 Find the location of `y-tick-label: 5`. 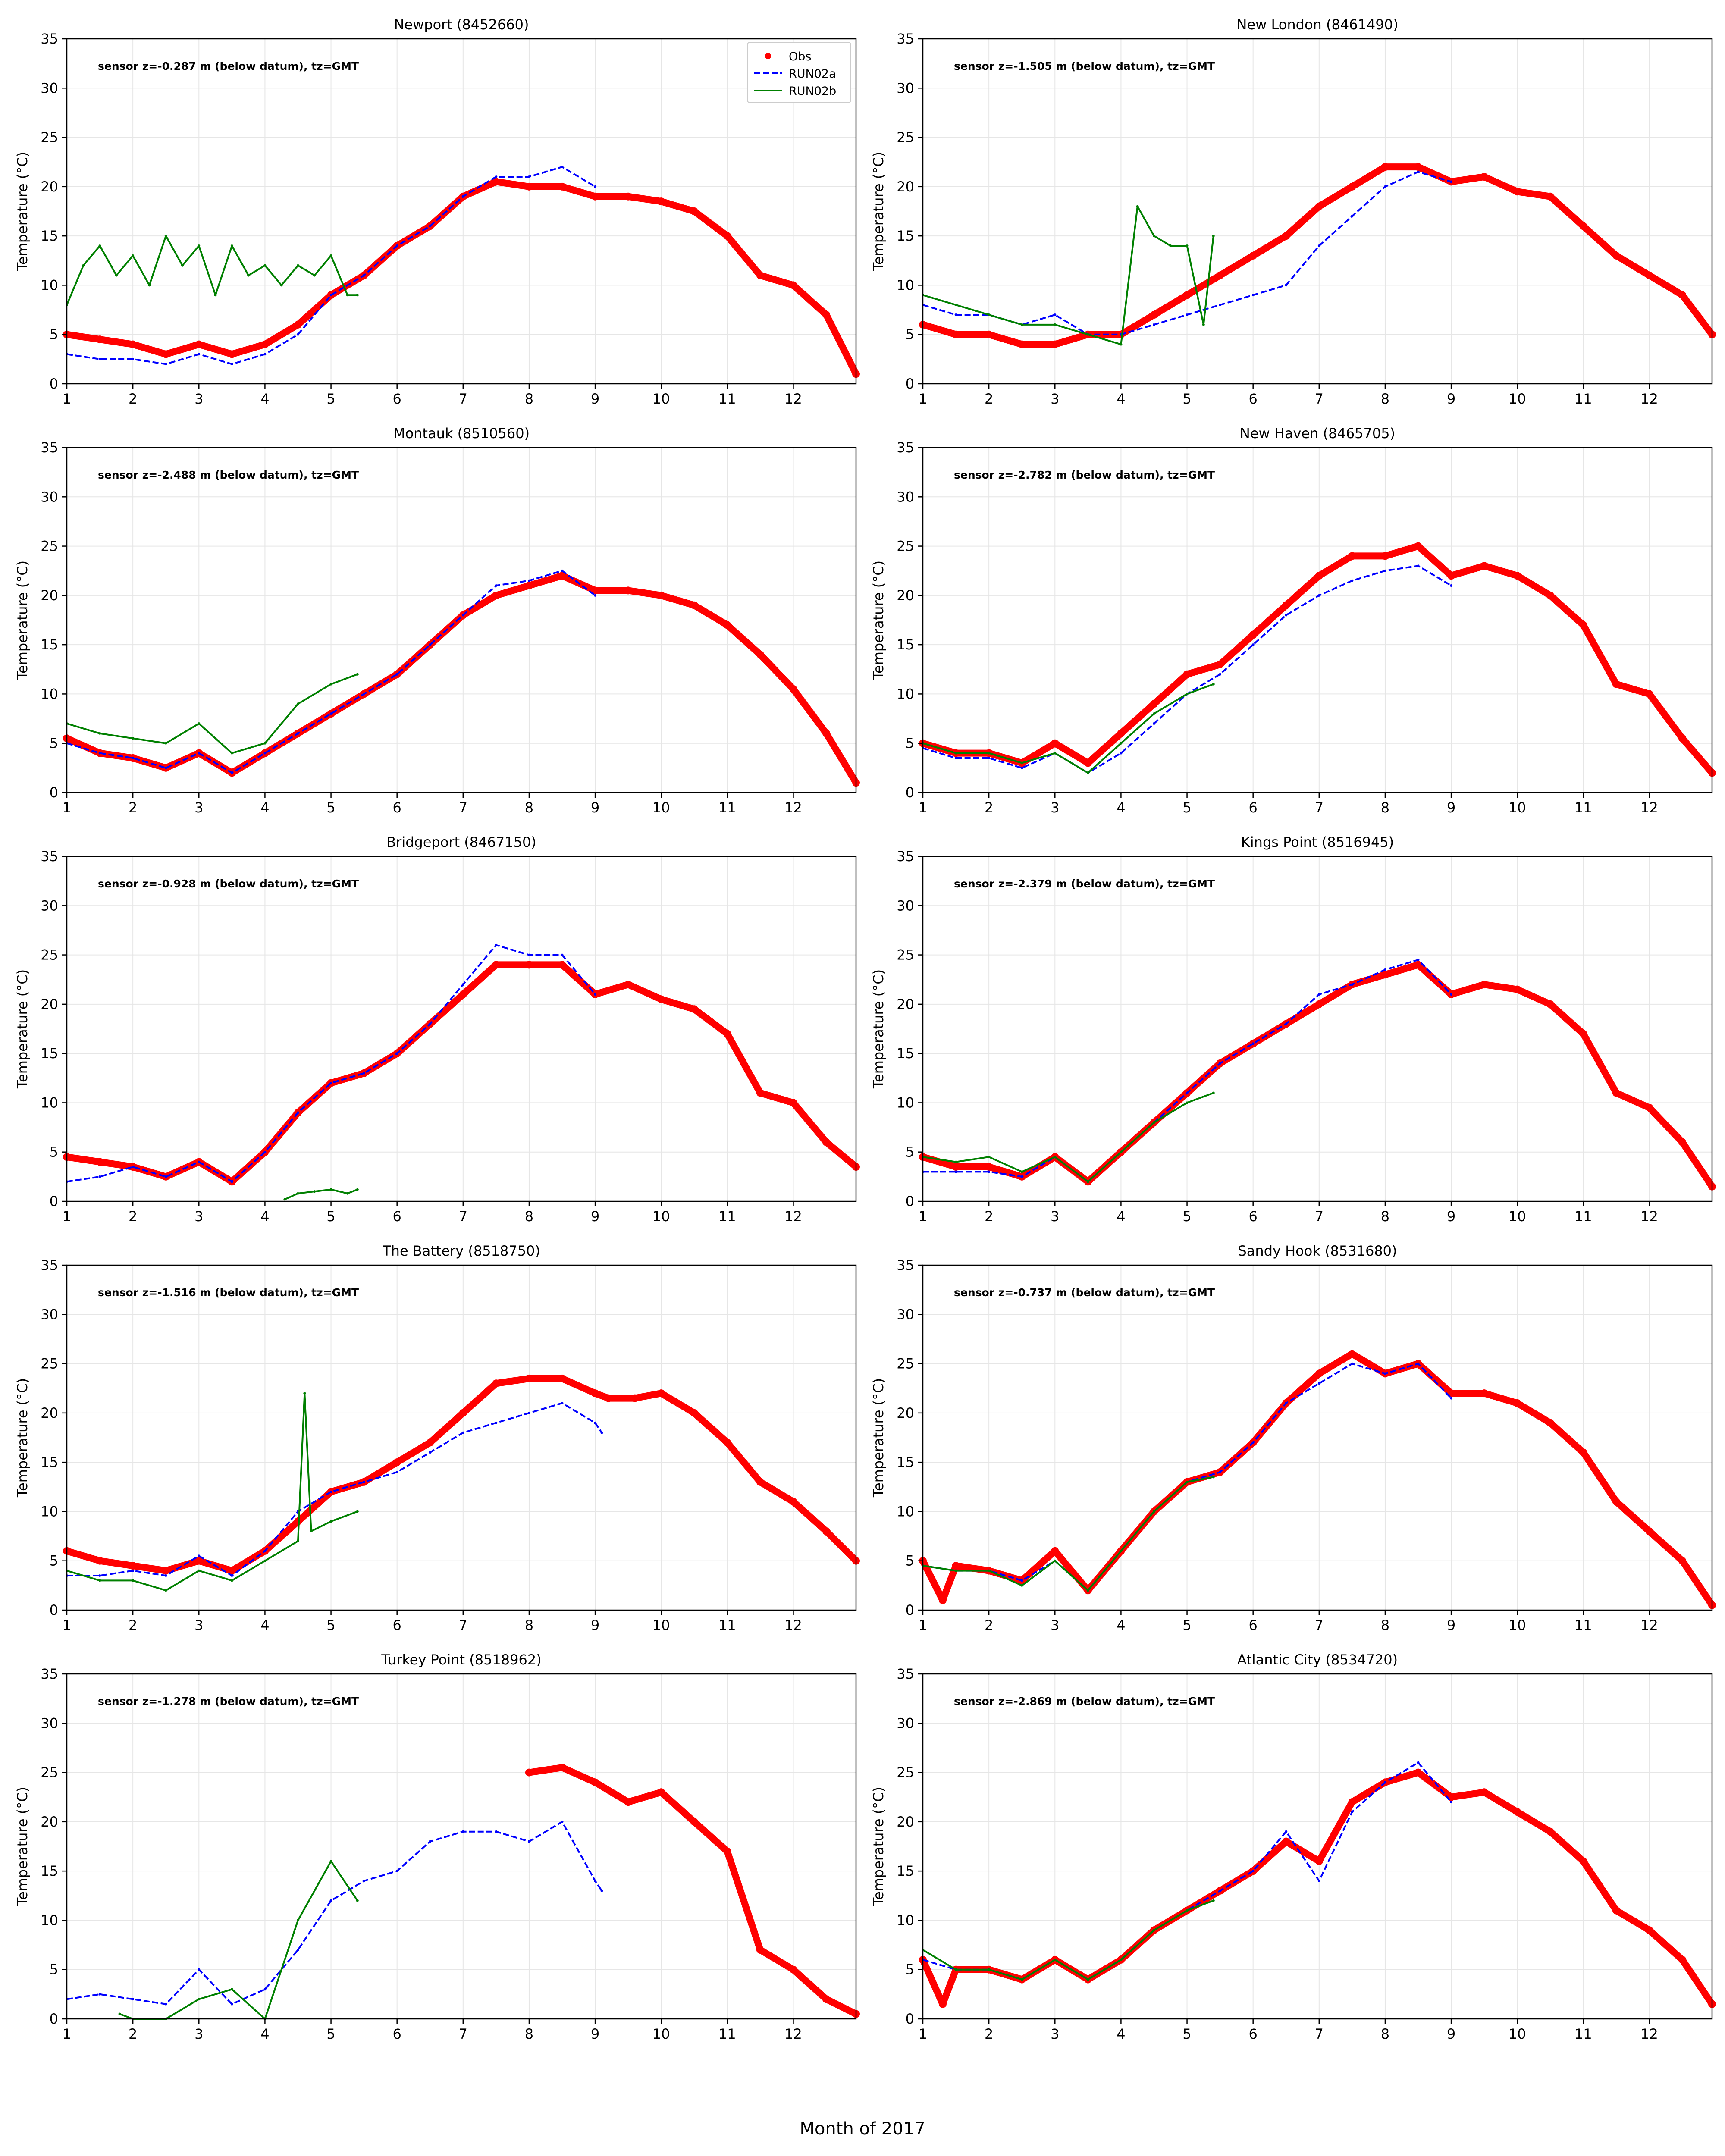

y-tick-label: 5 is located at coordinates (54, 1970).